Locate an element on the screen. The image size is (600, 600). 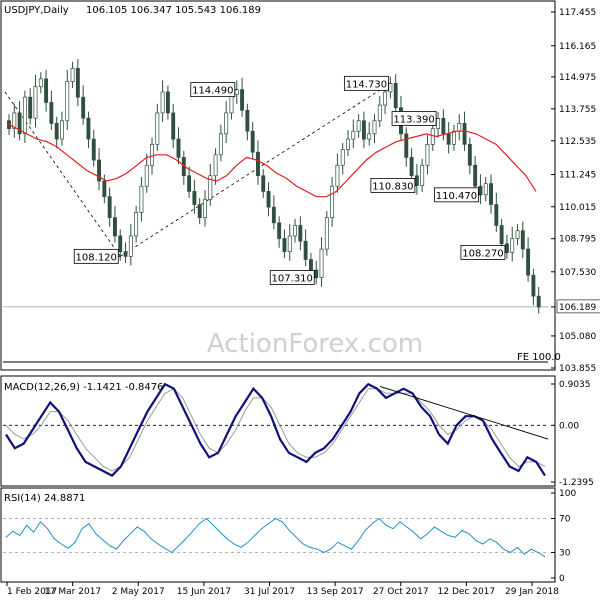
macd-line is located at coordinates (275, 429).